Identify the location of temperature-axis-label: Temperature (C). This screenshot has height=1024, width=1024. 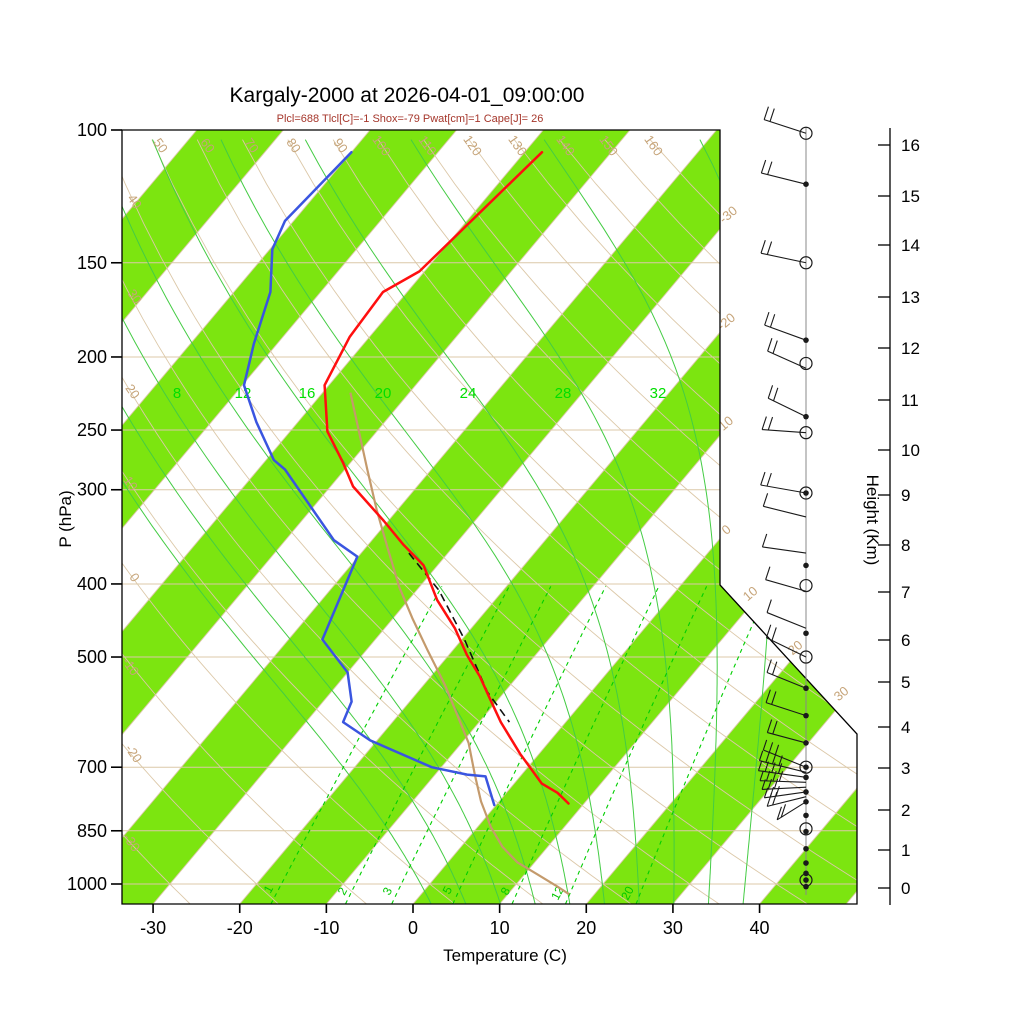
(505, 955).